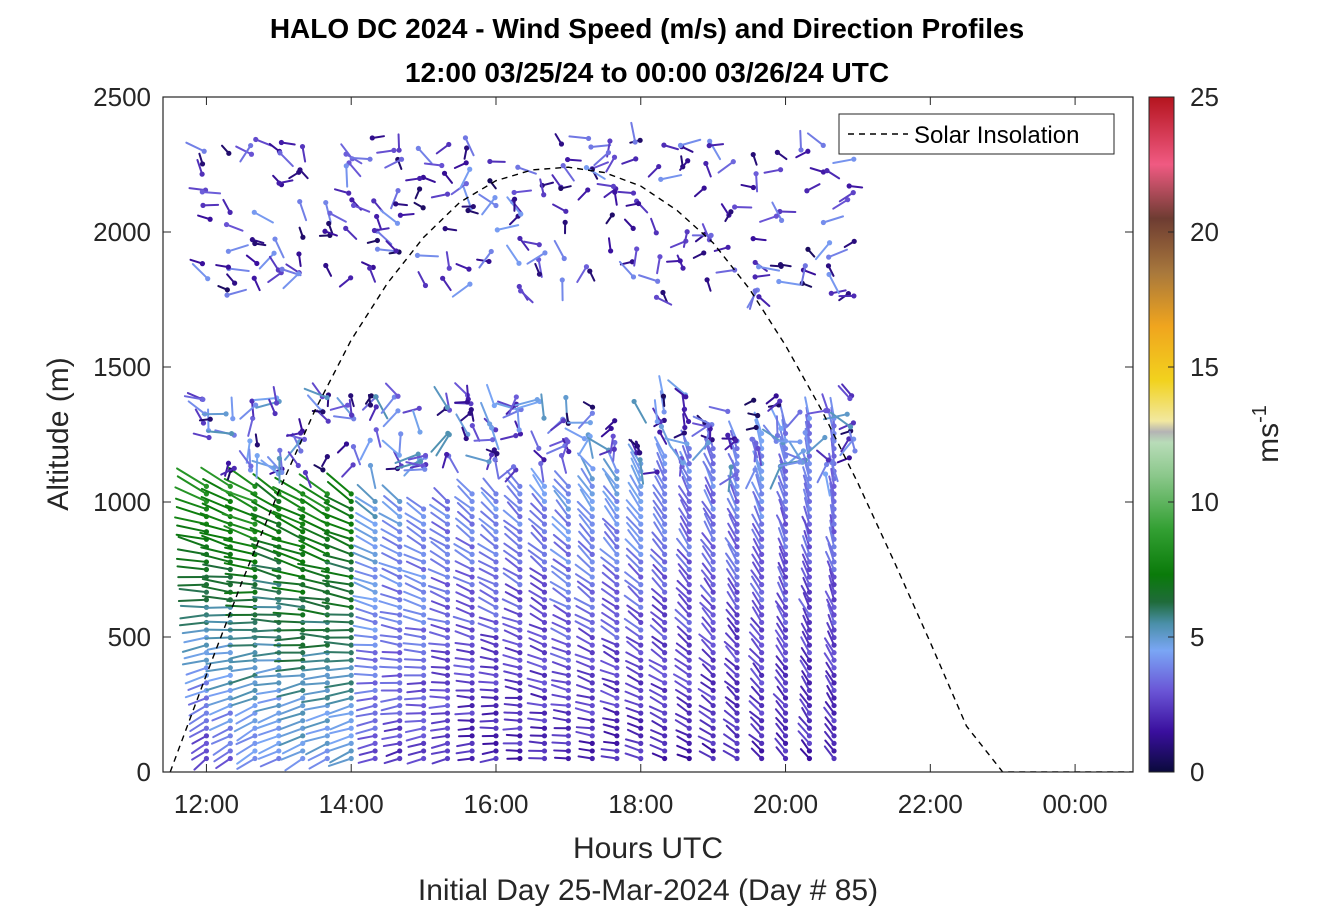 This screenshot has width=1343, height=911. What do you see at coordinates (976, 134) in the screenshot?
I see `legend: Solar Insolation` at bounding box center [976, 134].